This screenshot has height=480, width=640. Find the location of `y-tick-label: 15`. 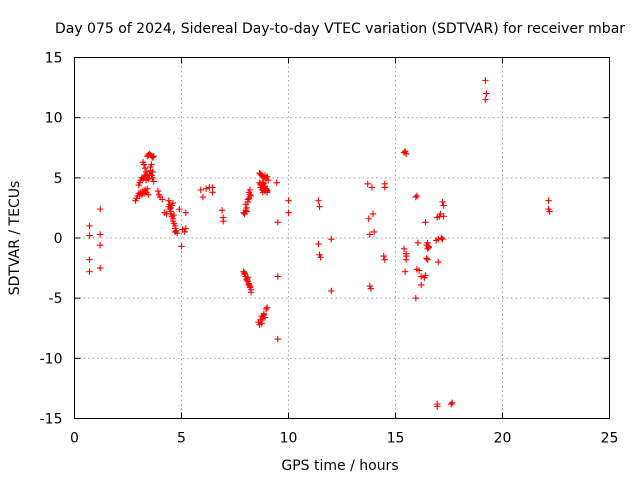

y-tick-label: 15 is located at coordinates (54, 59).